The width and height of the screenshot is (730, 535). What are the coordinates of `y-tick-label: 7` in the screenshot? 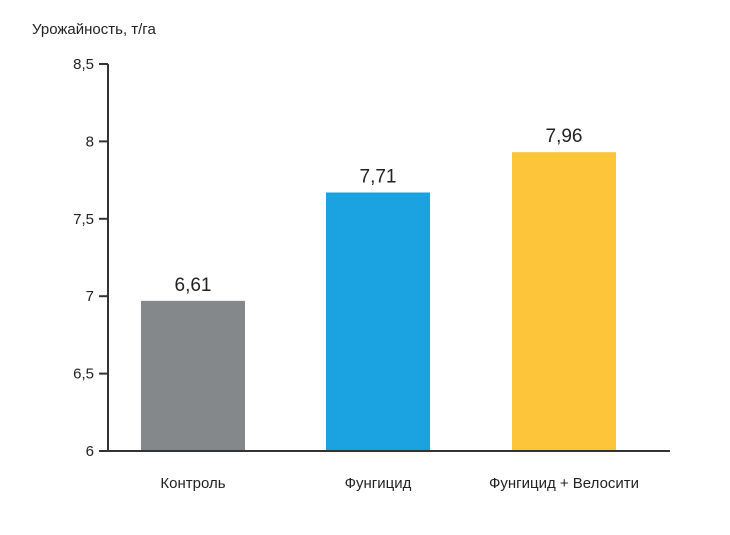 It's located at (90, 296).